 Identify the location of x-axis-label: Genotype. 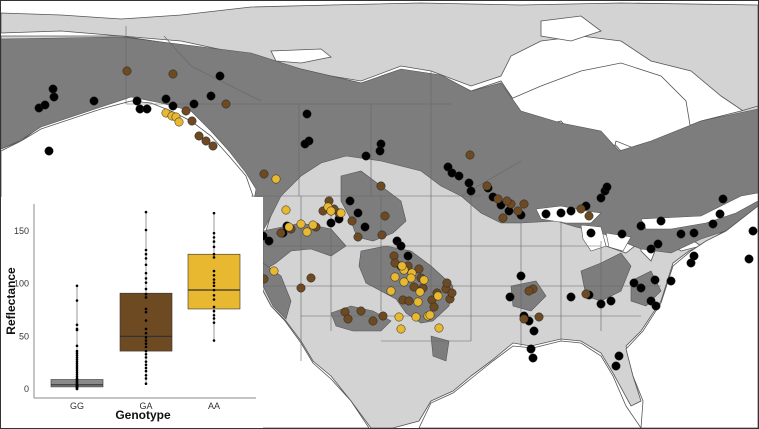
(143, 415).